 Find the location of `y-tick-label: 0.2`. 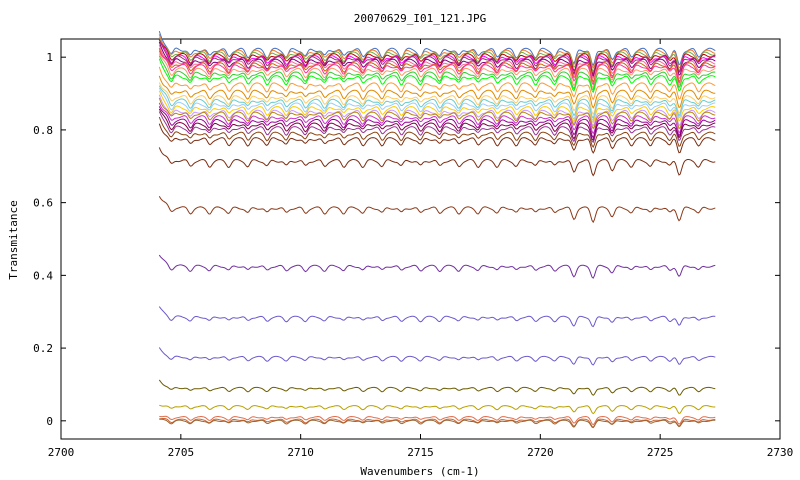

y-tick-label: 0.2 is located at coordinates (43, 348).